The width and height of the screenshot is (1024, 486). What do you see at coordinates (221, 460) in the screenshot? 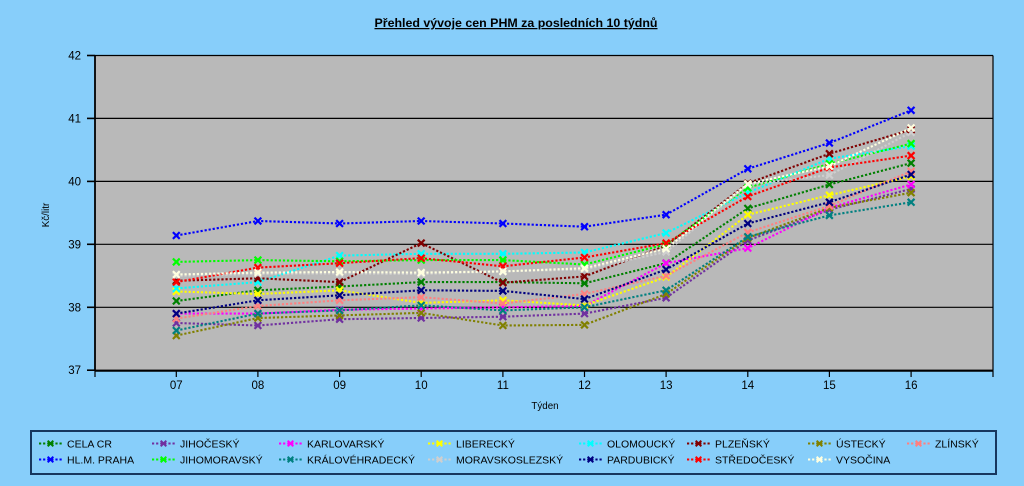
I see `svg-text: JIHOMORAVSKÝ` at bounding box center [221, 460].